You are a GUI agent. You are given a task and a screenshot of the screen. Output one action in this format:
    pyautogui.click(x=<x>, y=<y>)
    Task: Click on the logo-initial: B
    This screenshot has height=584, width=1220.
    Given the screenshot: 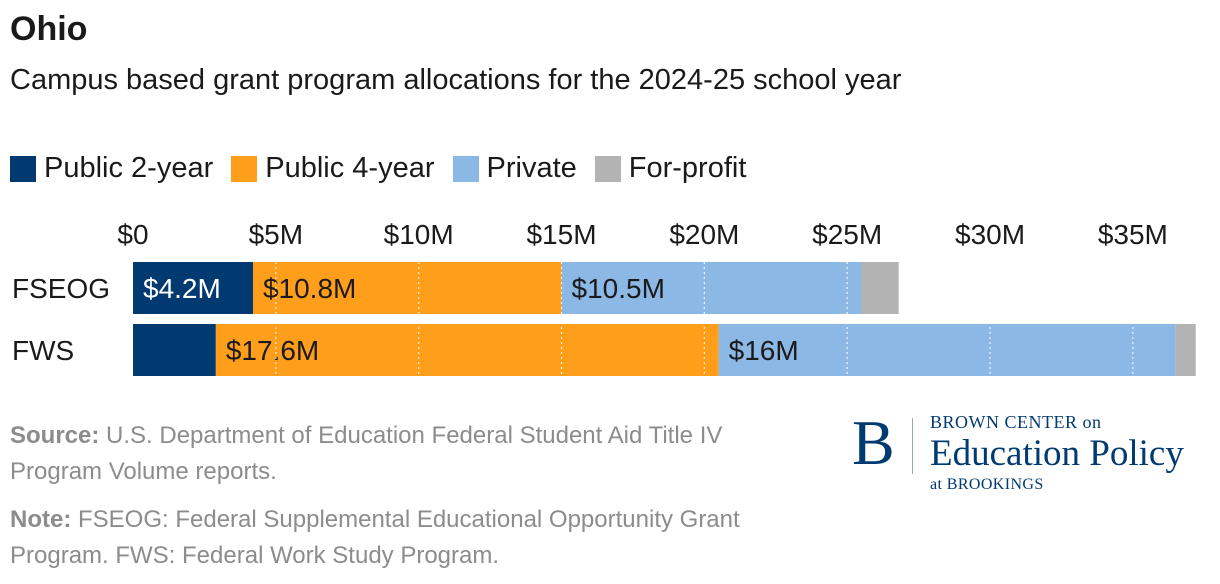 What is the action you would take?
    pyautogui.click(x=873, y=442)
    